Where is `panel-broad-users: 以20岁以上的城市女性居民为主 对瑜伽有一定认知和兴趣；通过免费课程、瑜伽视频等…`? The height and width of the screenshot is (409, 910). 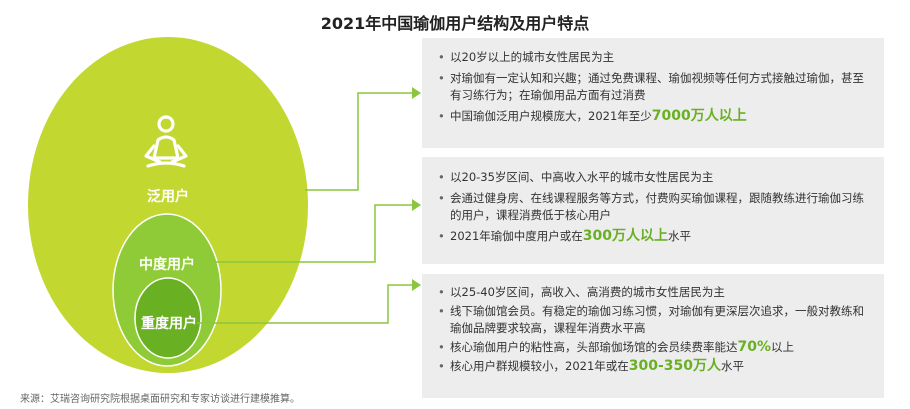 panel-broad-users: 以20岁以上的城市女性居民为主 对瑜伽有一定认知和兴趣；通过免费课程、瑜伽视频等… is located at coordinates (653, 93).